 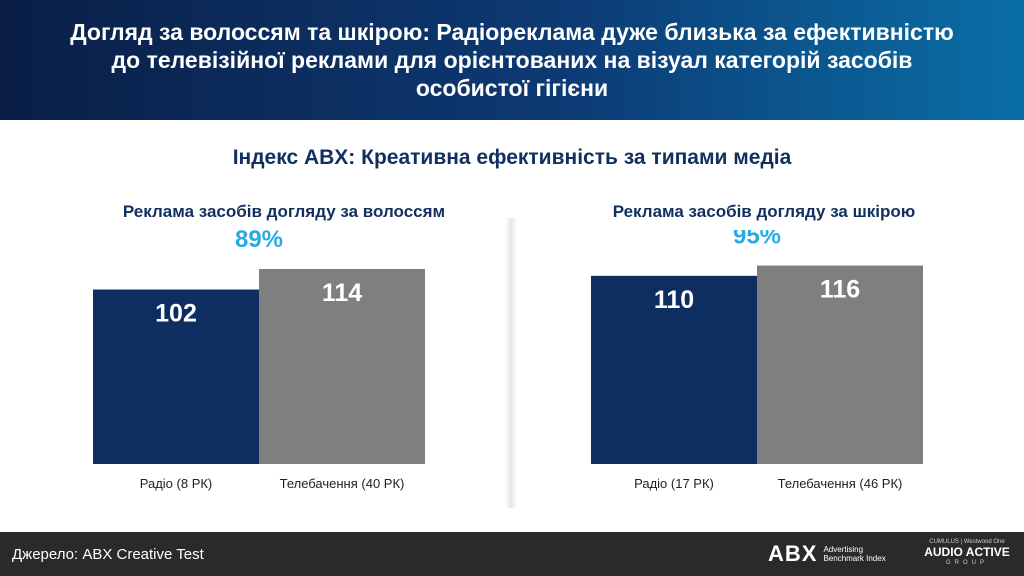 I want to click on hair-chart: 102 Радіо (8 РК) 114 Телебачення (40 РК) 89%, so click(x=259, y=360).